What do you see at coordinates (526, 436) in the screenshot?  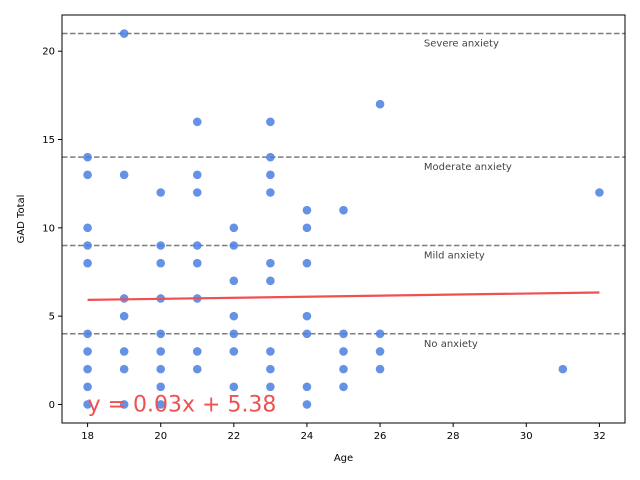 I see `x-tick-label: 30` at bounding box center [526, 436].